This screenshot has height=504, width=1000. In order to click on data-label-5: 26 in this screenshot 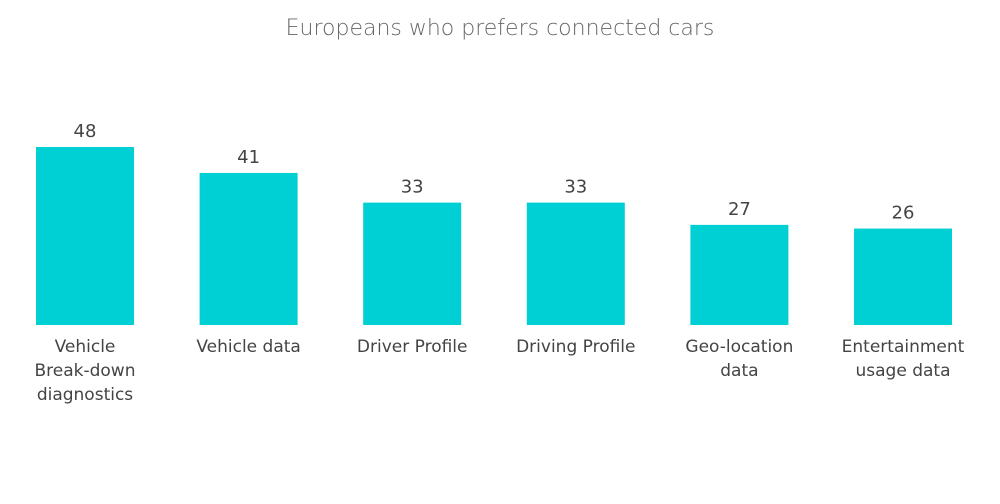, I will do `click(903, 213)`.